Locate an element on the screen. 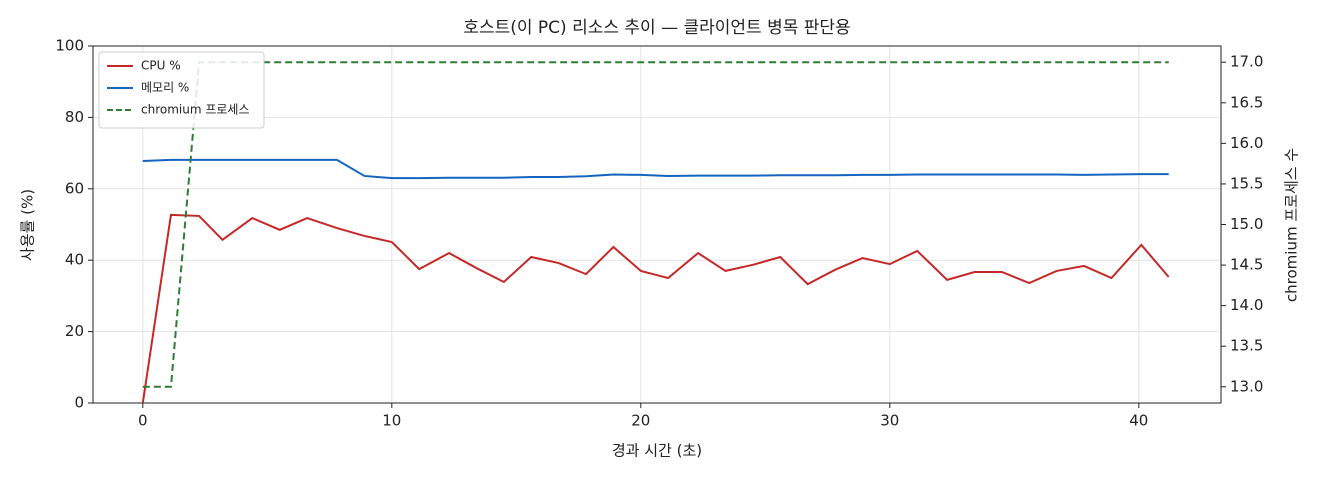  x-tick-label: 20 is located at coordinates (640, 421).